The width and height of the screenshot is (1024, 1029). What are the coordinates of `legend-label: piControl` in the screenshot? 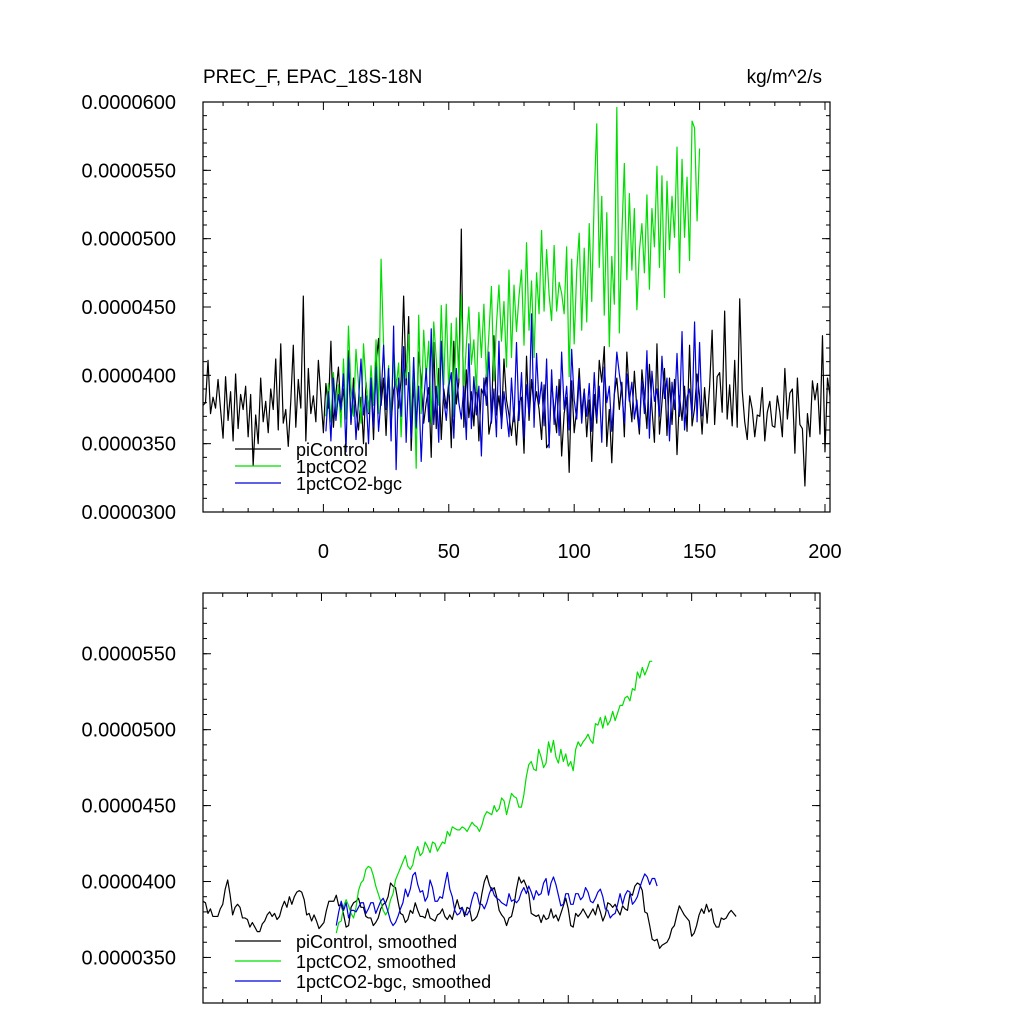 It's located at (332, 450).